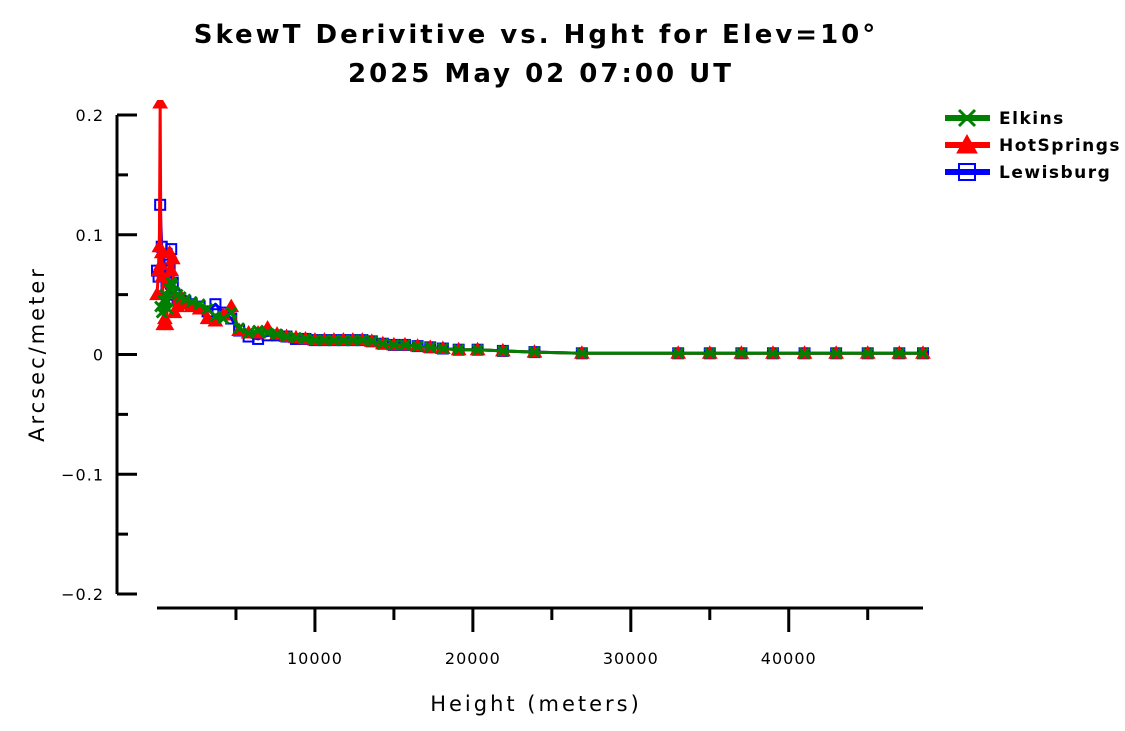 The height and width of the screenshot is (731, 1125). Describe the element at coordinates (1060, 146) in the screenshot. I see `legend-label: HotSprings` at that location.